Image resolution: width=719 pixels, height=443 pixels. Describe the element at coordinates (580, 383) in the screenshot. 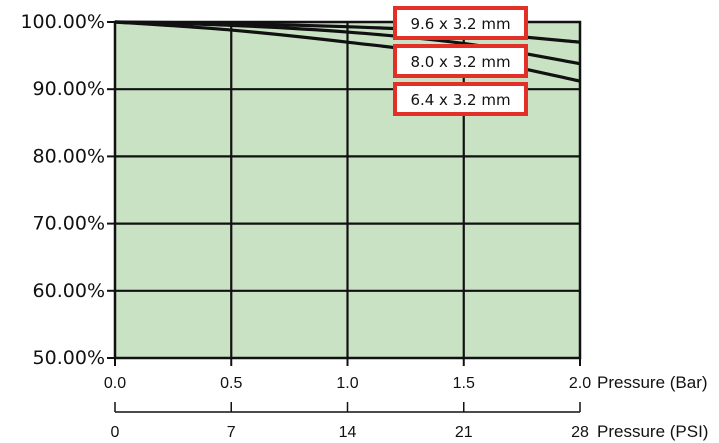

I see `x-tick-label-bar: 2.0` at that location.